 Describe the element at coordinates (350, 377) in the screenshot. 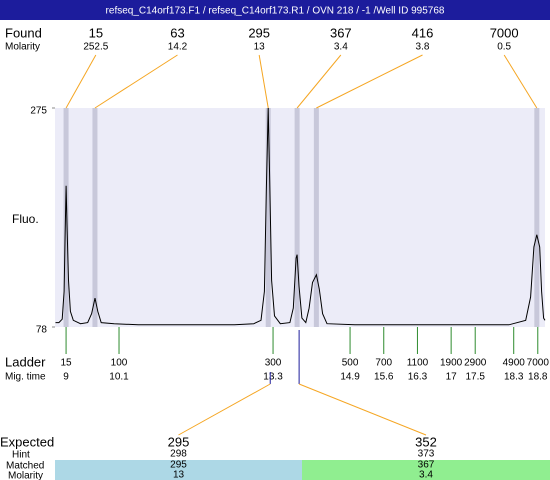

I see `ladder-time: 14.9` at that location.